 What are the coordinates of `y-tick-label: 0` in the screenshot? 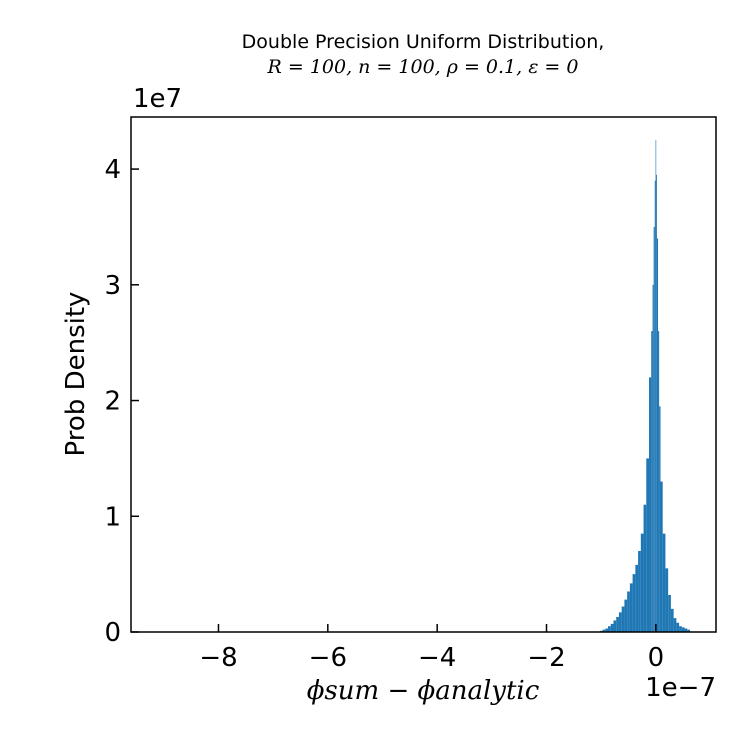 It's located at (112, 633).